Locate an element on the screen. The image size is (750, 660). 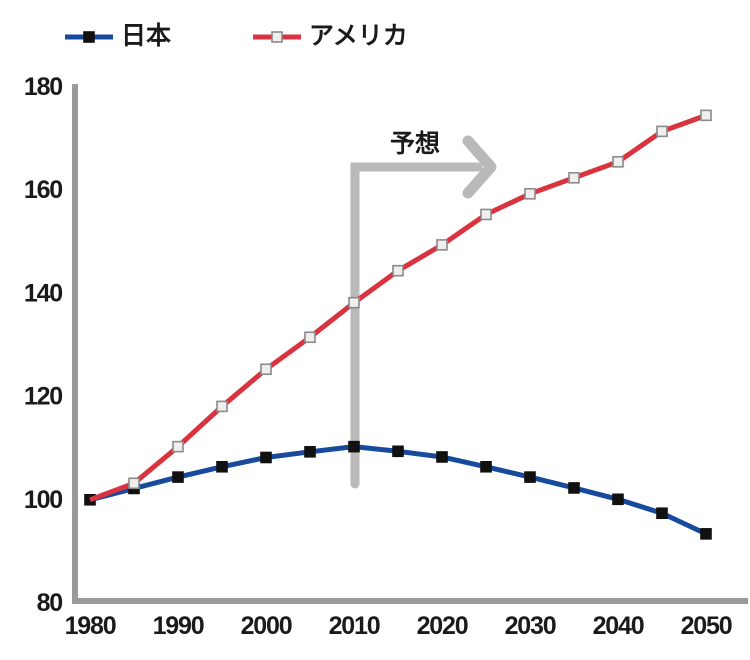
x-tick-label: 1990 is located at coordinates (178, 626).